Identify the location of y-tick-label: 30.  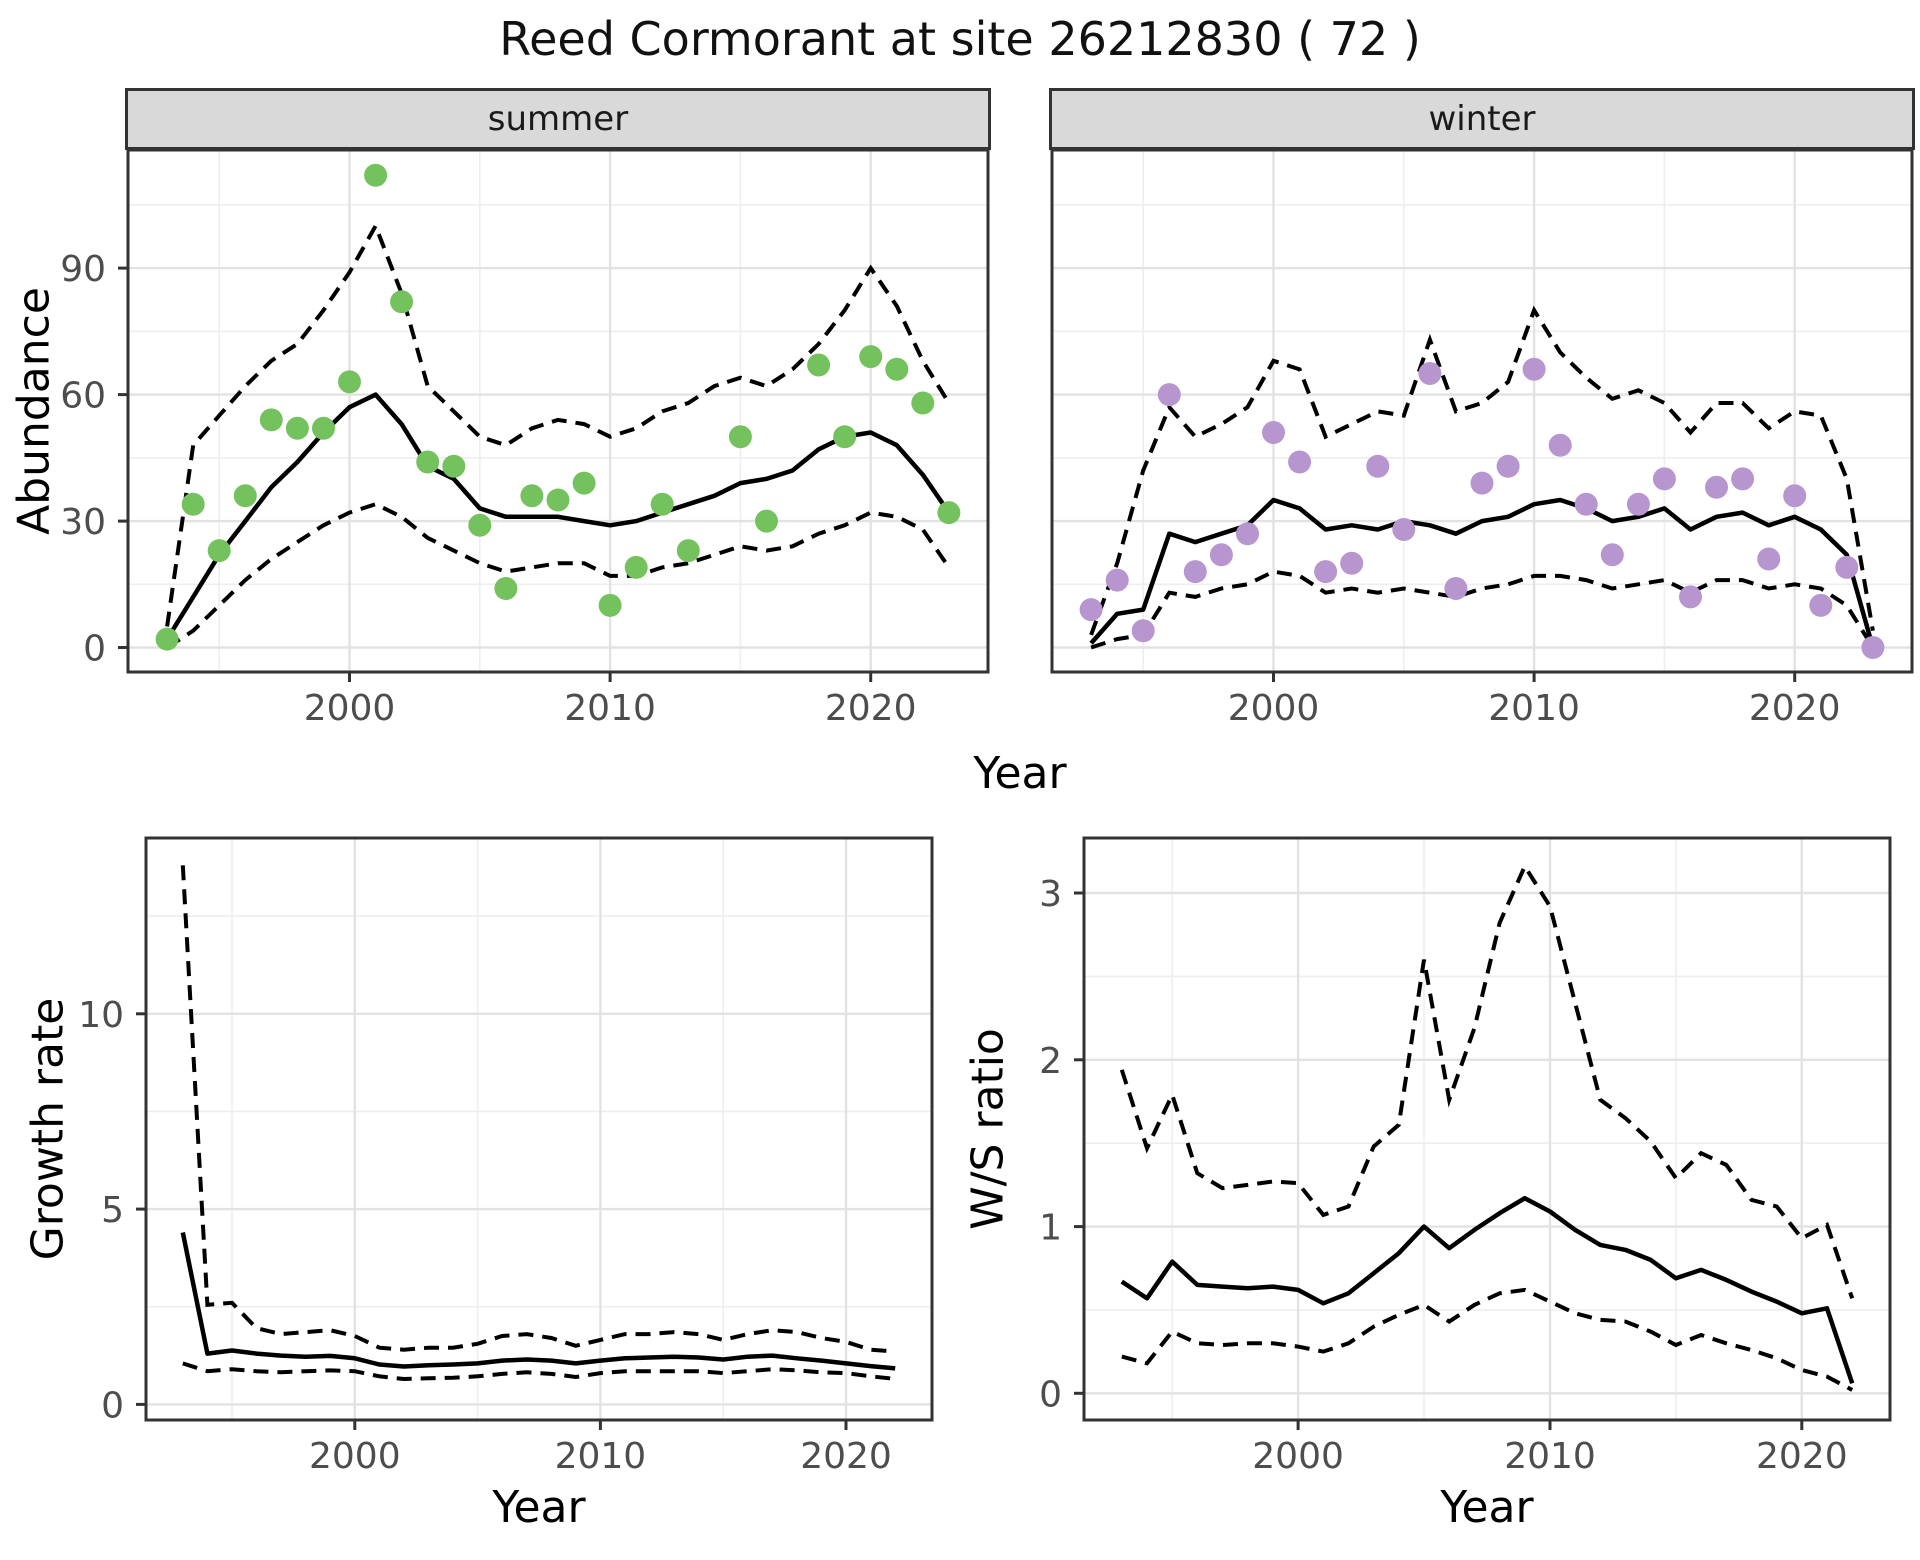
(83, 522).